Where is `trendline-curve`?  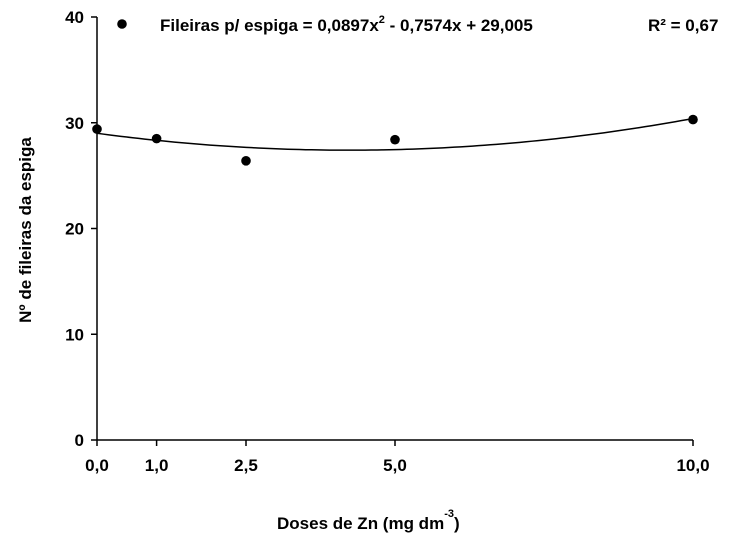 trendline-curve is located at coordinates (395, 134).